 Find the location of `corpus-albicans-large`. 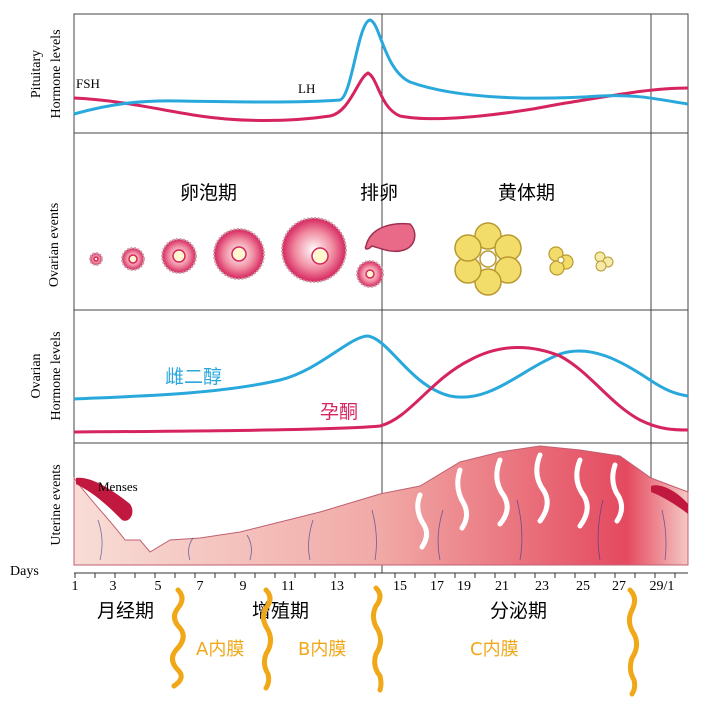

corpus-albicans-large is located at coordinates (561, 261).